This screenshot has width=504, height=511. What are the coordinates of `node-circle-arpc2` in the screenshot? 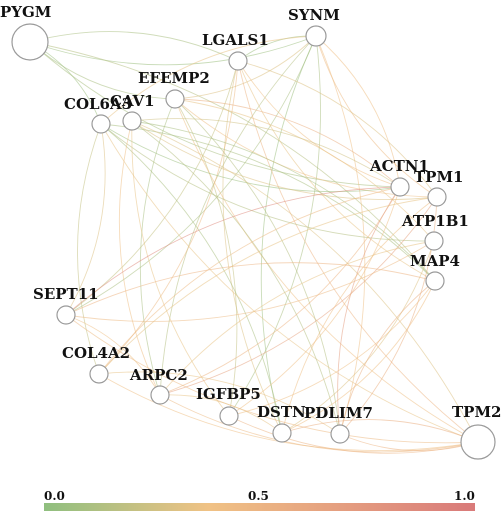 It's located at (160, 395).